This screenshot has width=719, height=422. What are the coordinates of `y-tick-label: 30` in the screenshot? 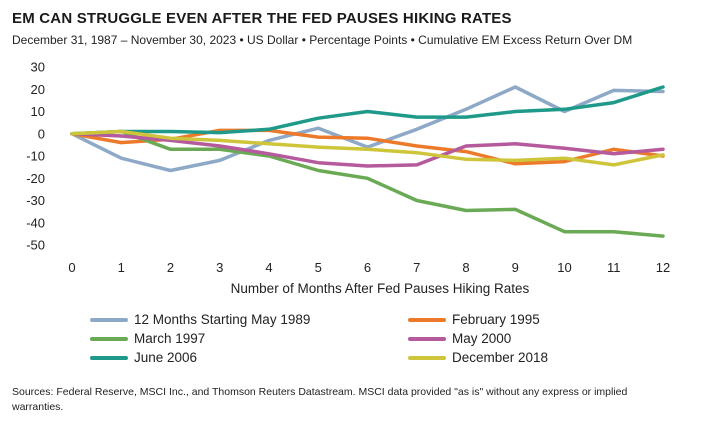 It's located at (38, 67).